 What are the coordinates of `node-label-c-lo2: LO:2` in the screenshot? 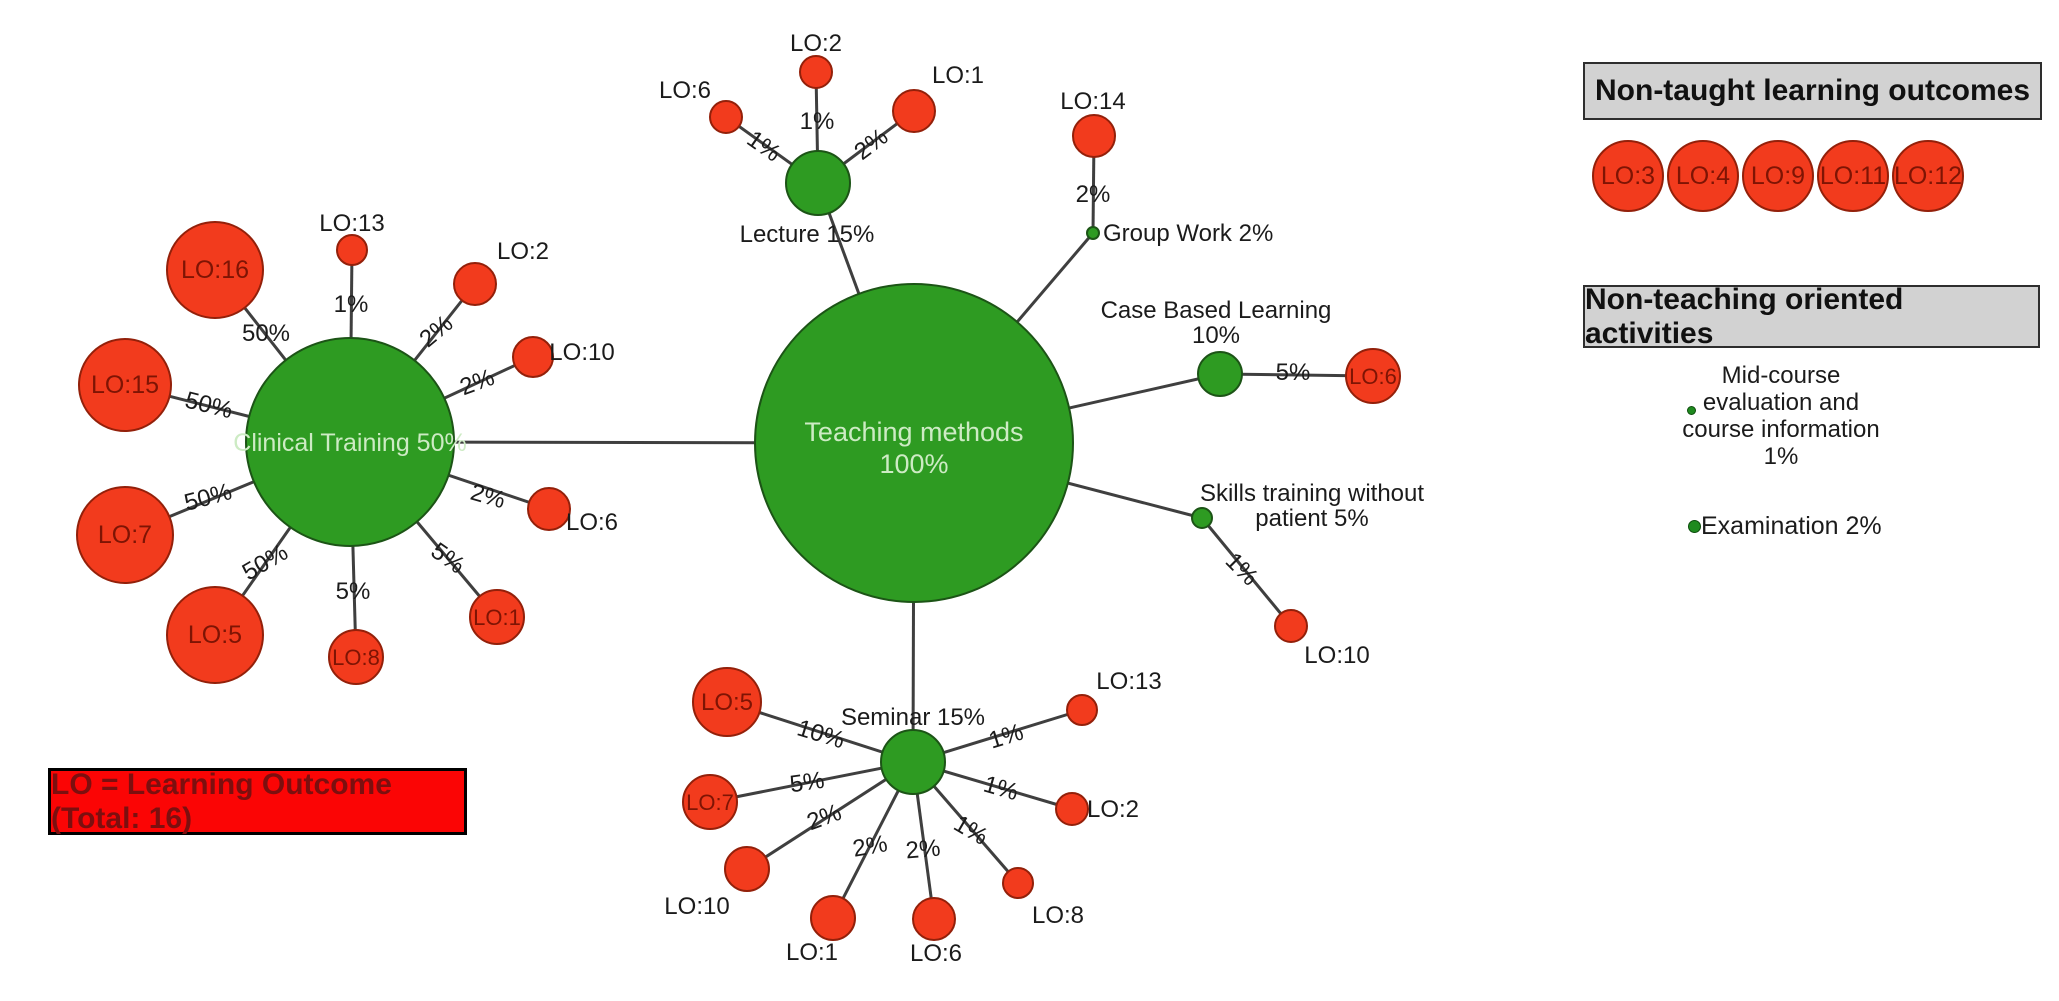 It's located at (523, 251).